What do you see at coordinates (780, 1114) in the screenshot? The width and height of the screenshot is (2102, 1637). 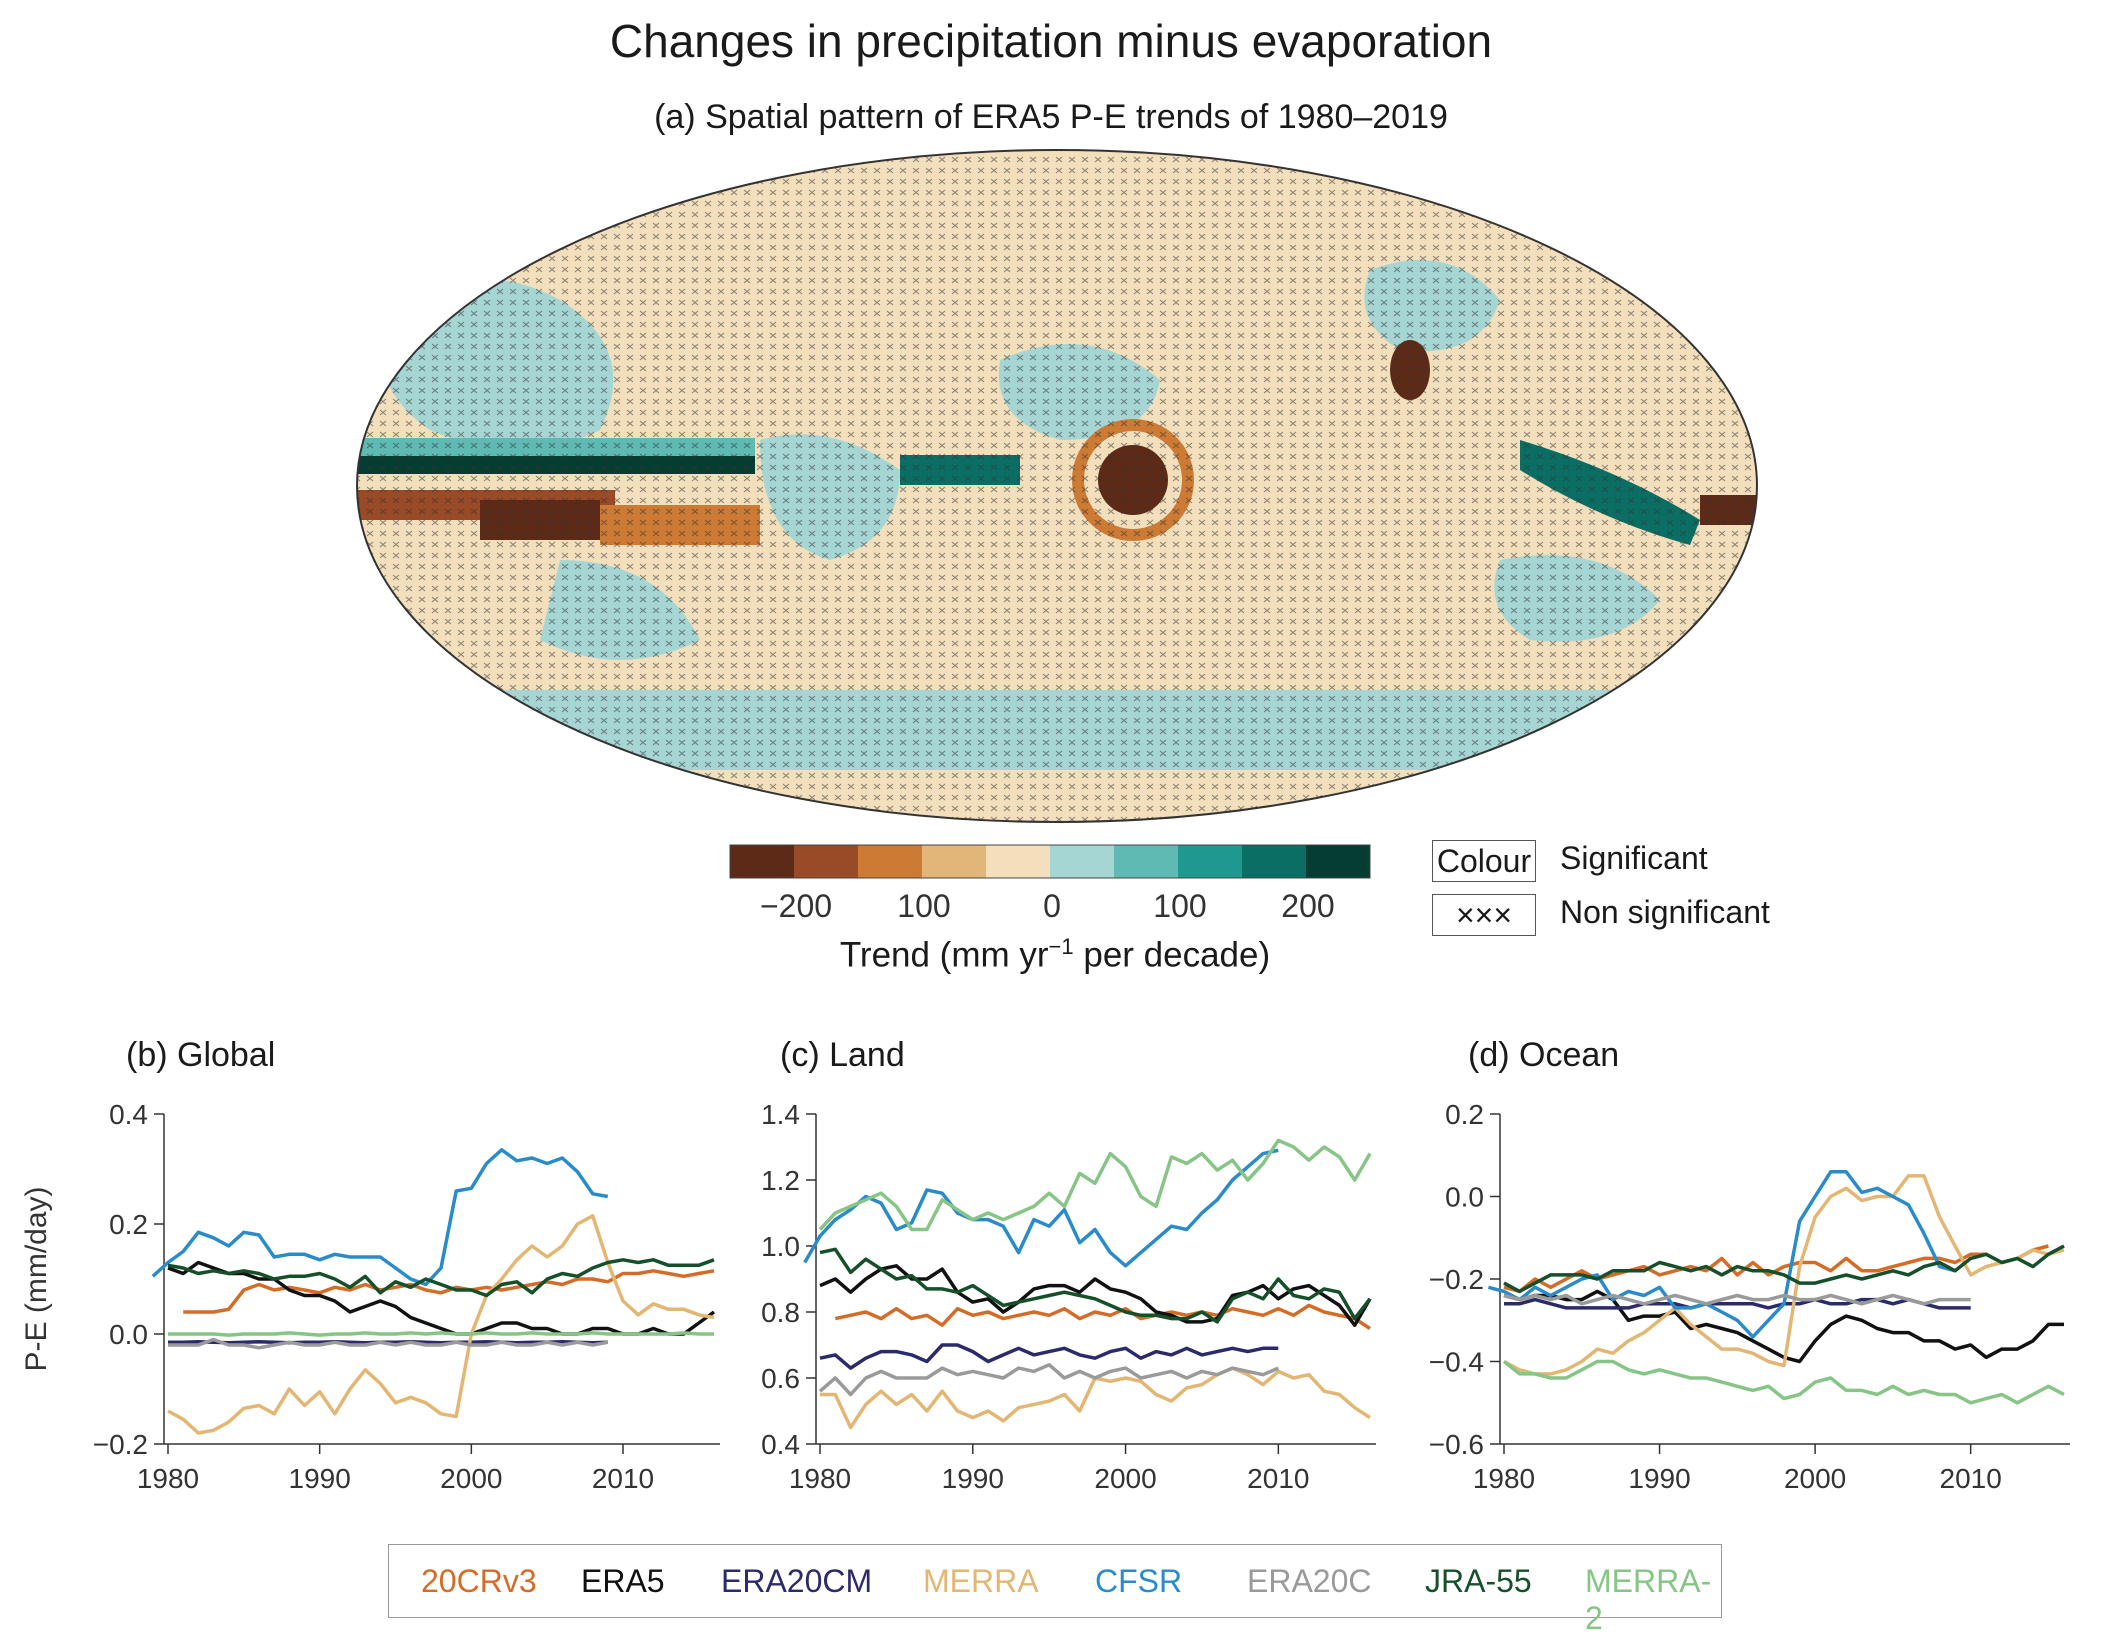 I see `y-tick-label: 1.4` at bounding box center [780, 1114].